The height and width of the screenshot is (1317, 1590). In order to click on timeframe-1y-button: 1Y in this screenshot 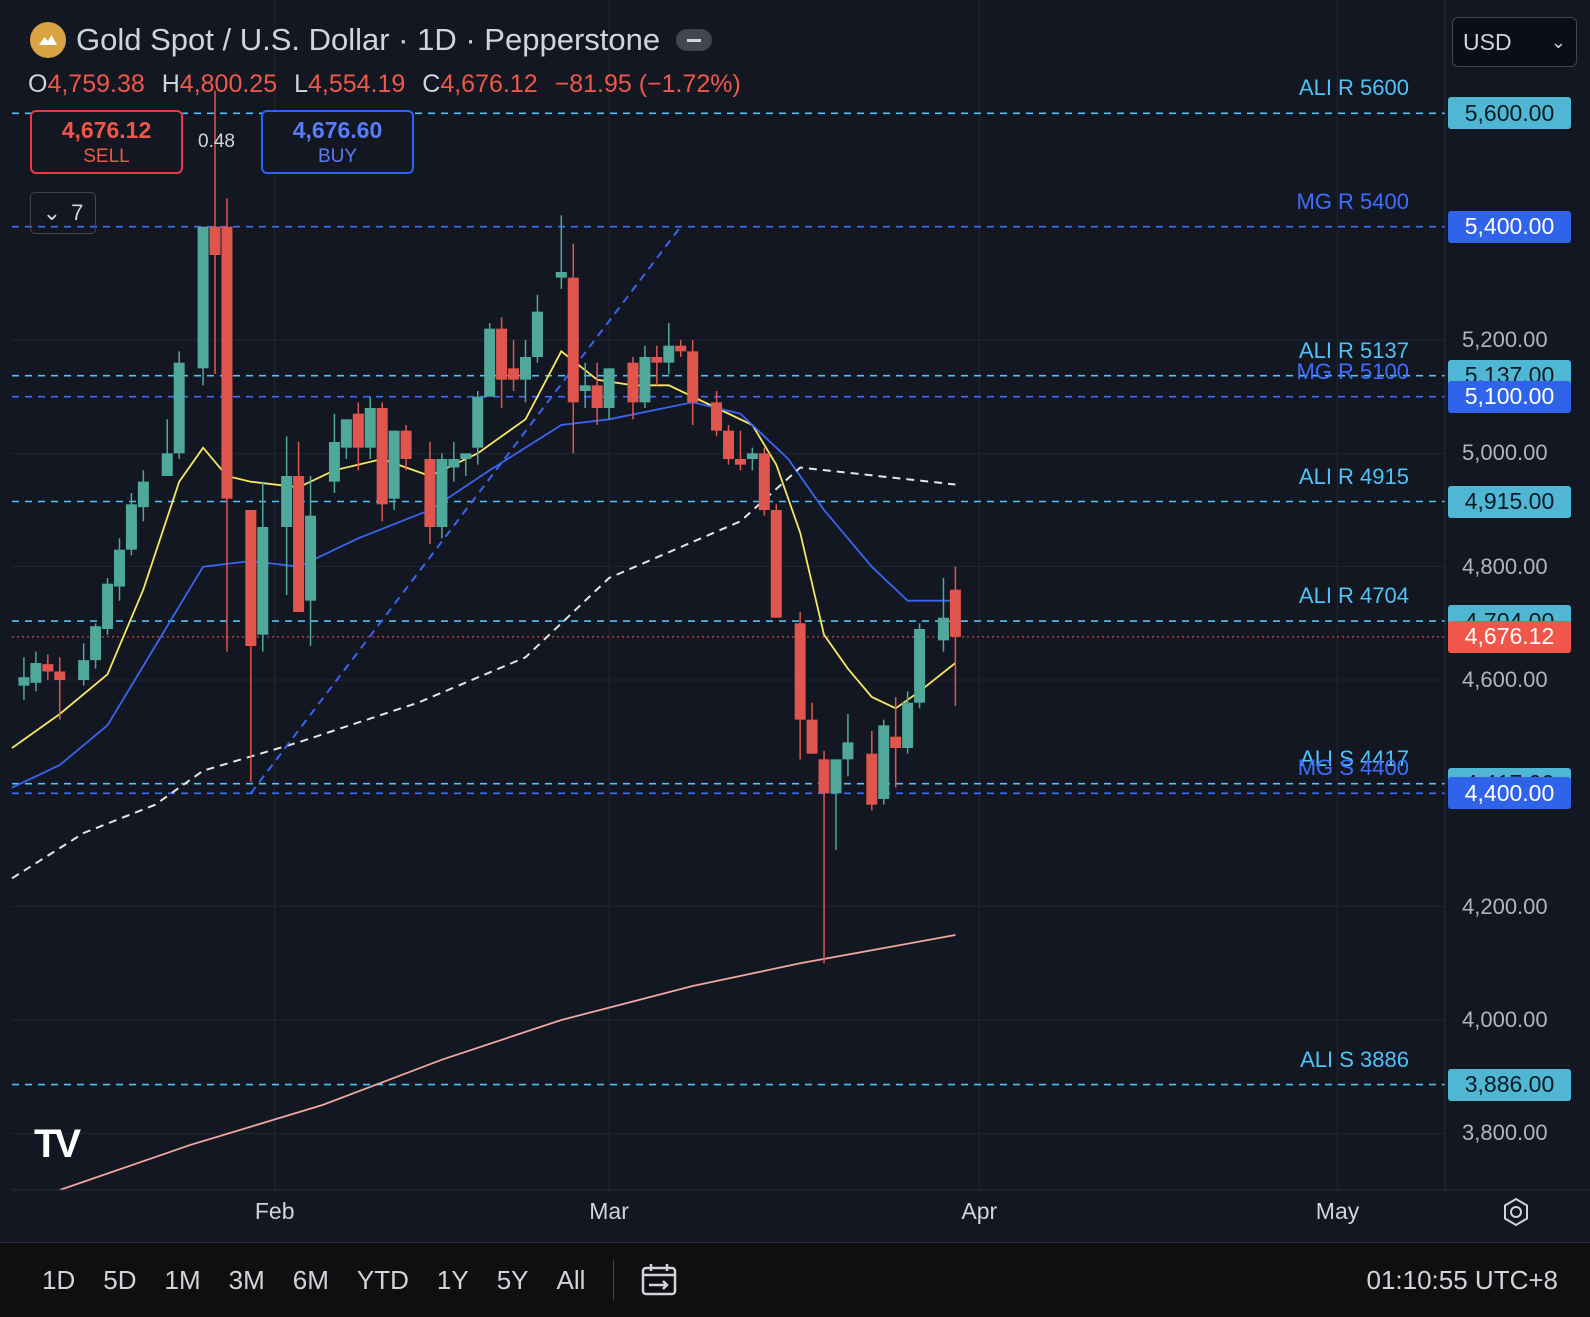, I will do `click(452, 1279)`.